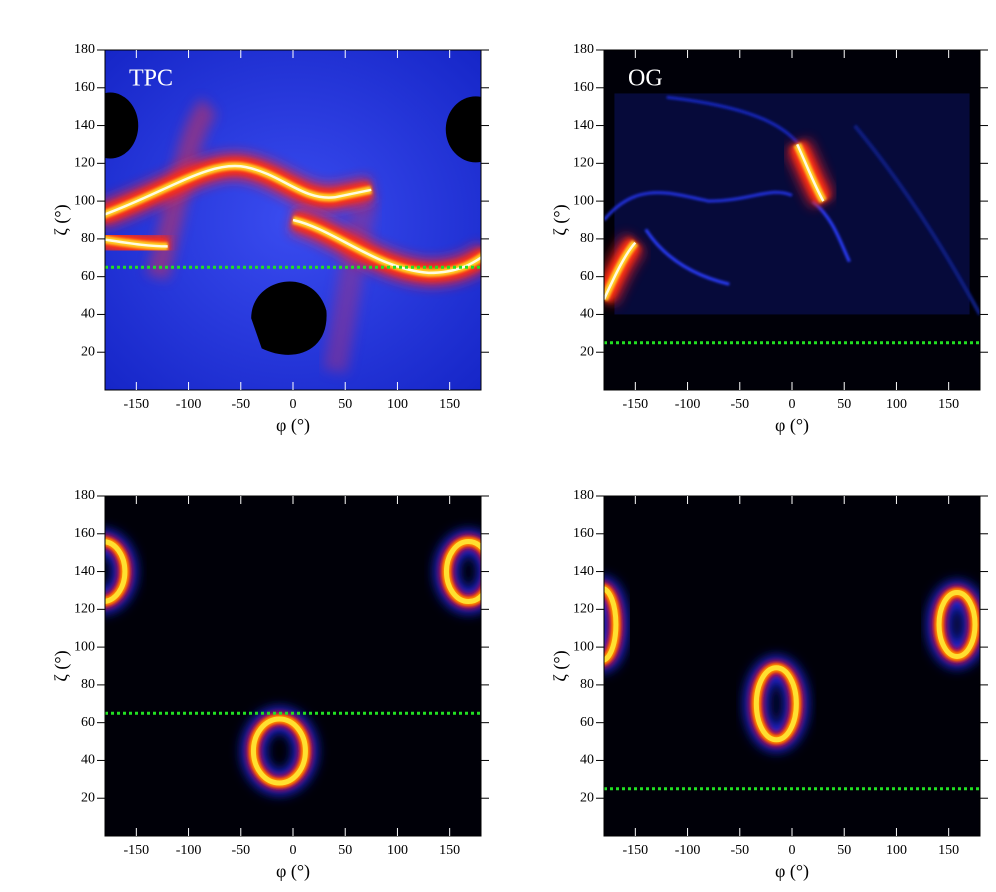  Describe the element at coordinates (151, 79) in the screenshot. I see `panel-label: TPC` at that location.